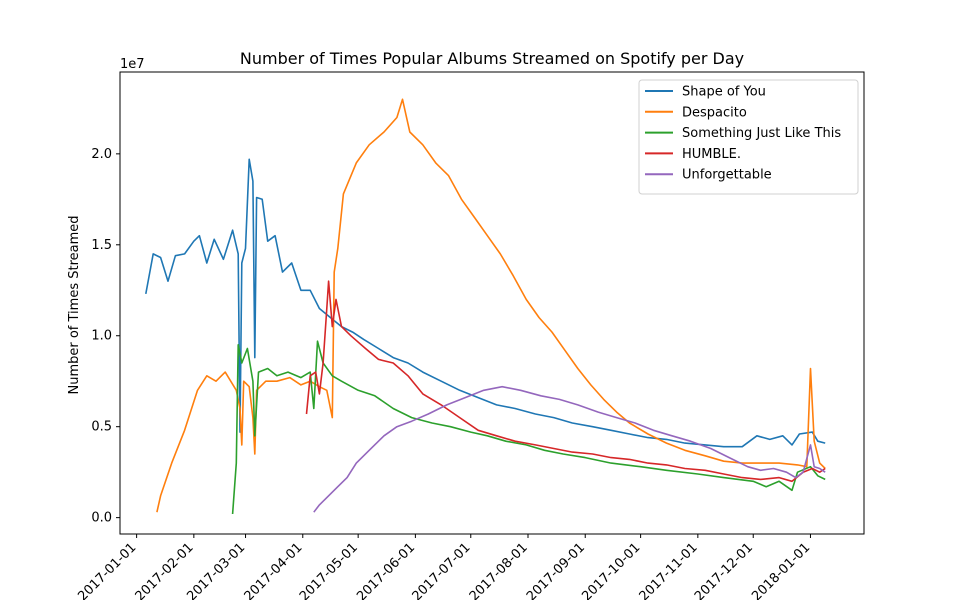  What do you see at coordinates (386, 570) in the screenshot?
I see `x-tick-label: 2017-06-01` at bounding box center [386, 570].